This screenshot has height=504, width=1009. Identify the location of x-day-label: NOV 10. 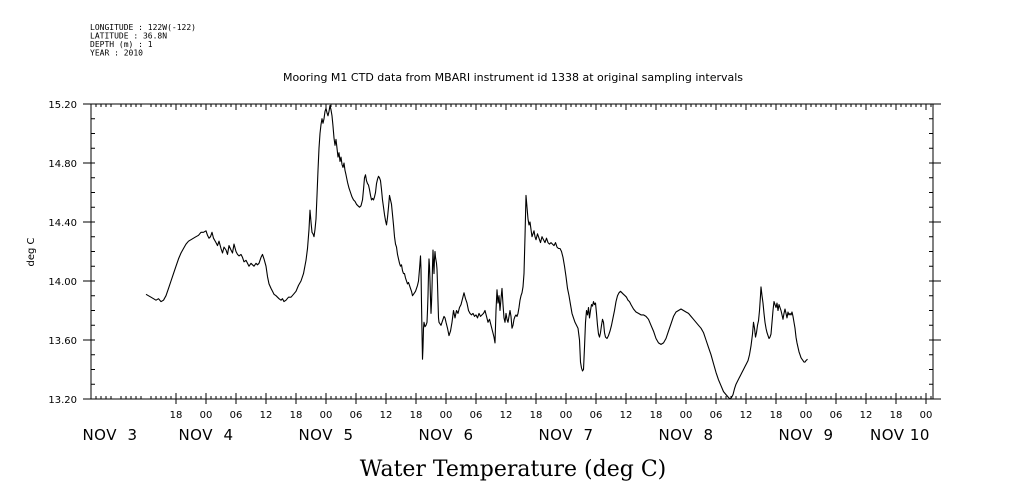
(900, 435).